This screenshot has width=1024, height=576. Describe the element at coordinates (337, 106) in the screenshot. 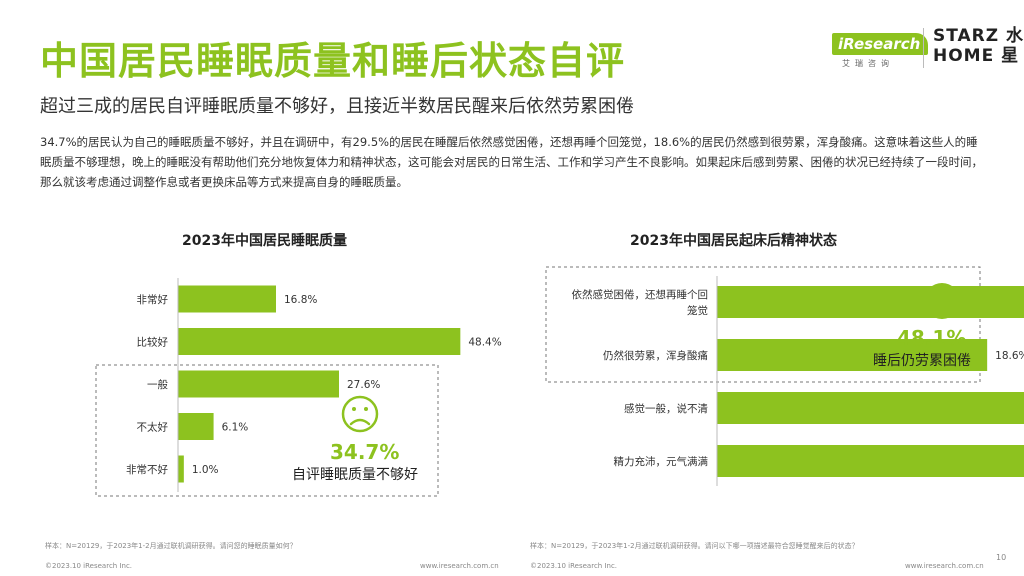

I see `page-subtitle: 超过三成的居民自评睡眠质量不够好，且接近半数居民醒来后依然劳累困倦` at that location.